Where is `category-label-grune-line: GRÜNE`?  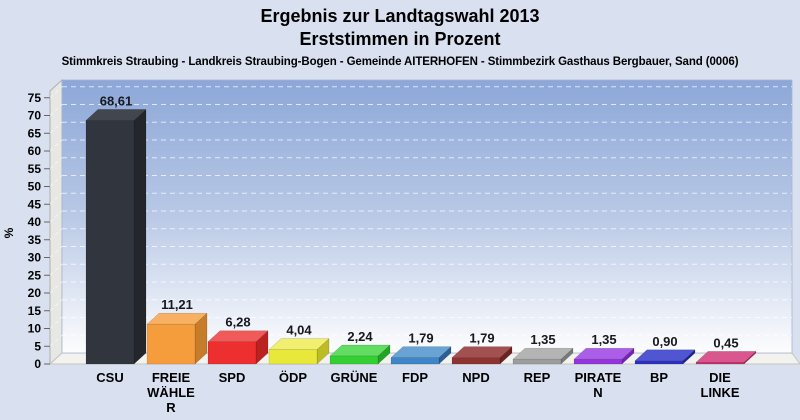
category-label-grune-line: GRÜNE is located at coordinates (354, 377).